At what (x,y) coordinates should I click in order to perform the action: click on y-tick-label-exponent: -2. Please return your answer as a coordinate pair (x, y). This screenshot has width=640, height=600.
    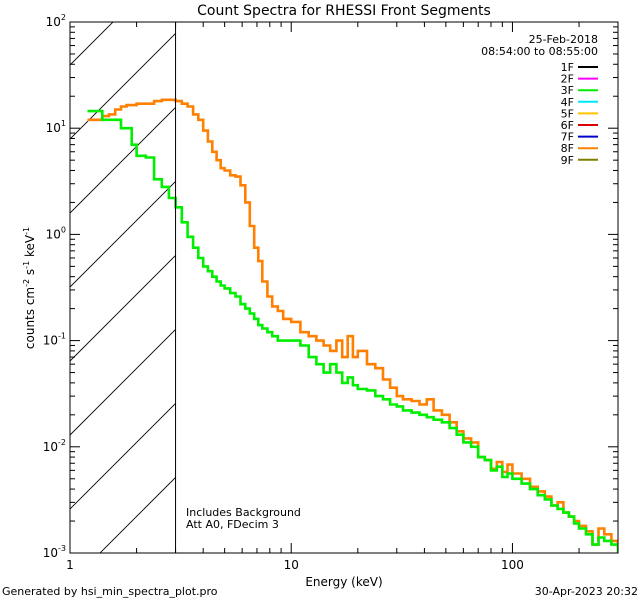
    Looking at the image, I should click on (62, 442).